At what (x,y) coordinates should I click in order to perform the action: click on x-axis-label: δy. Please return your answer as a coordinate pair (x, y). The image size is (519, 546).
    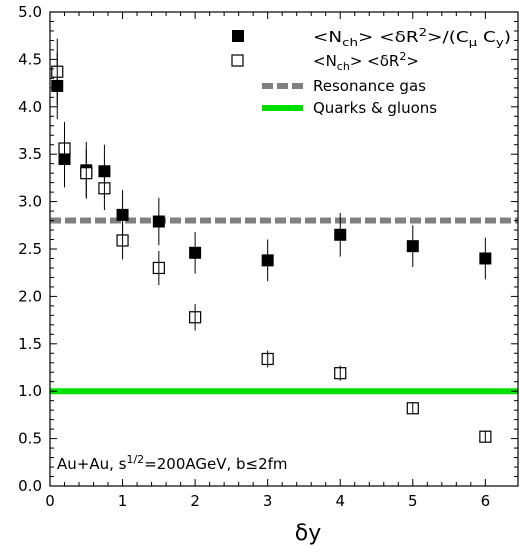
    Looking at the image, I should click on (308, 533).